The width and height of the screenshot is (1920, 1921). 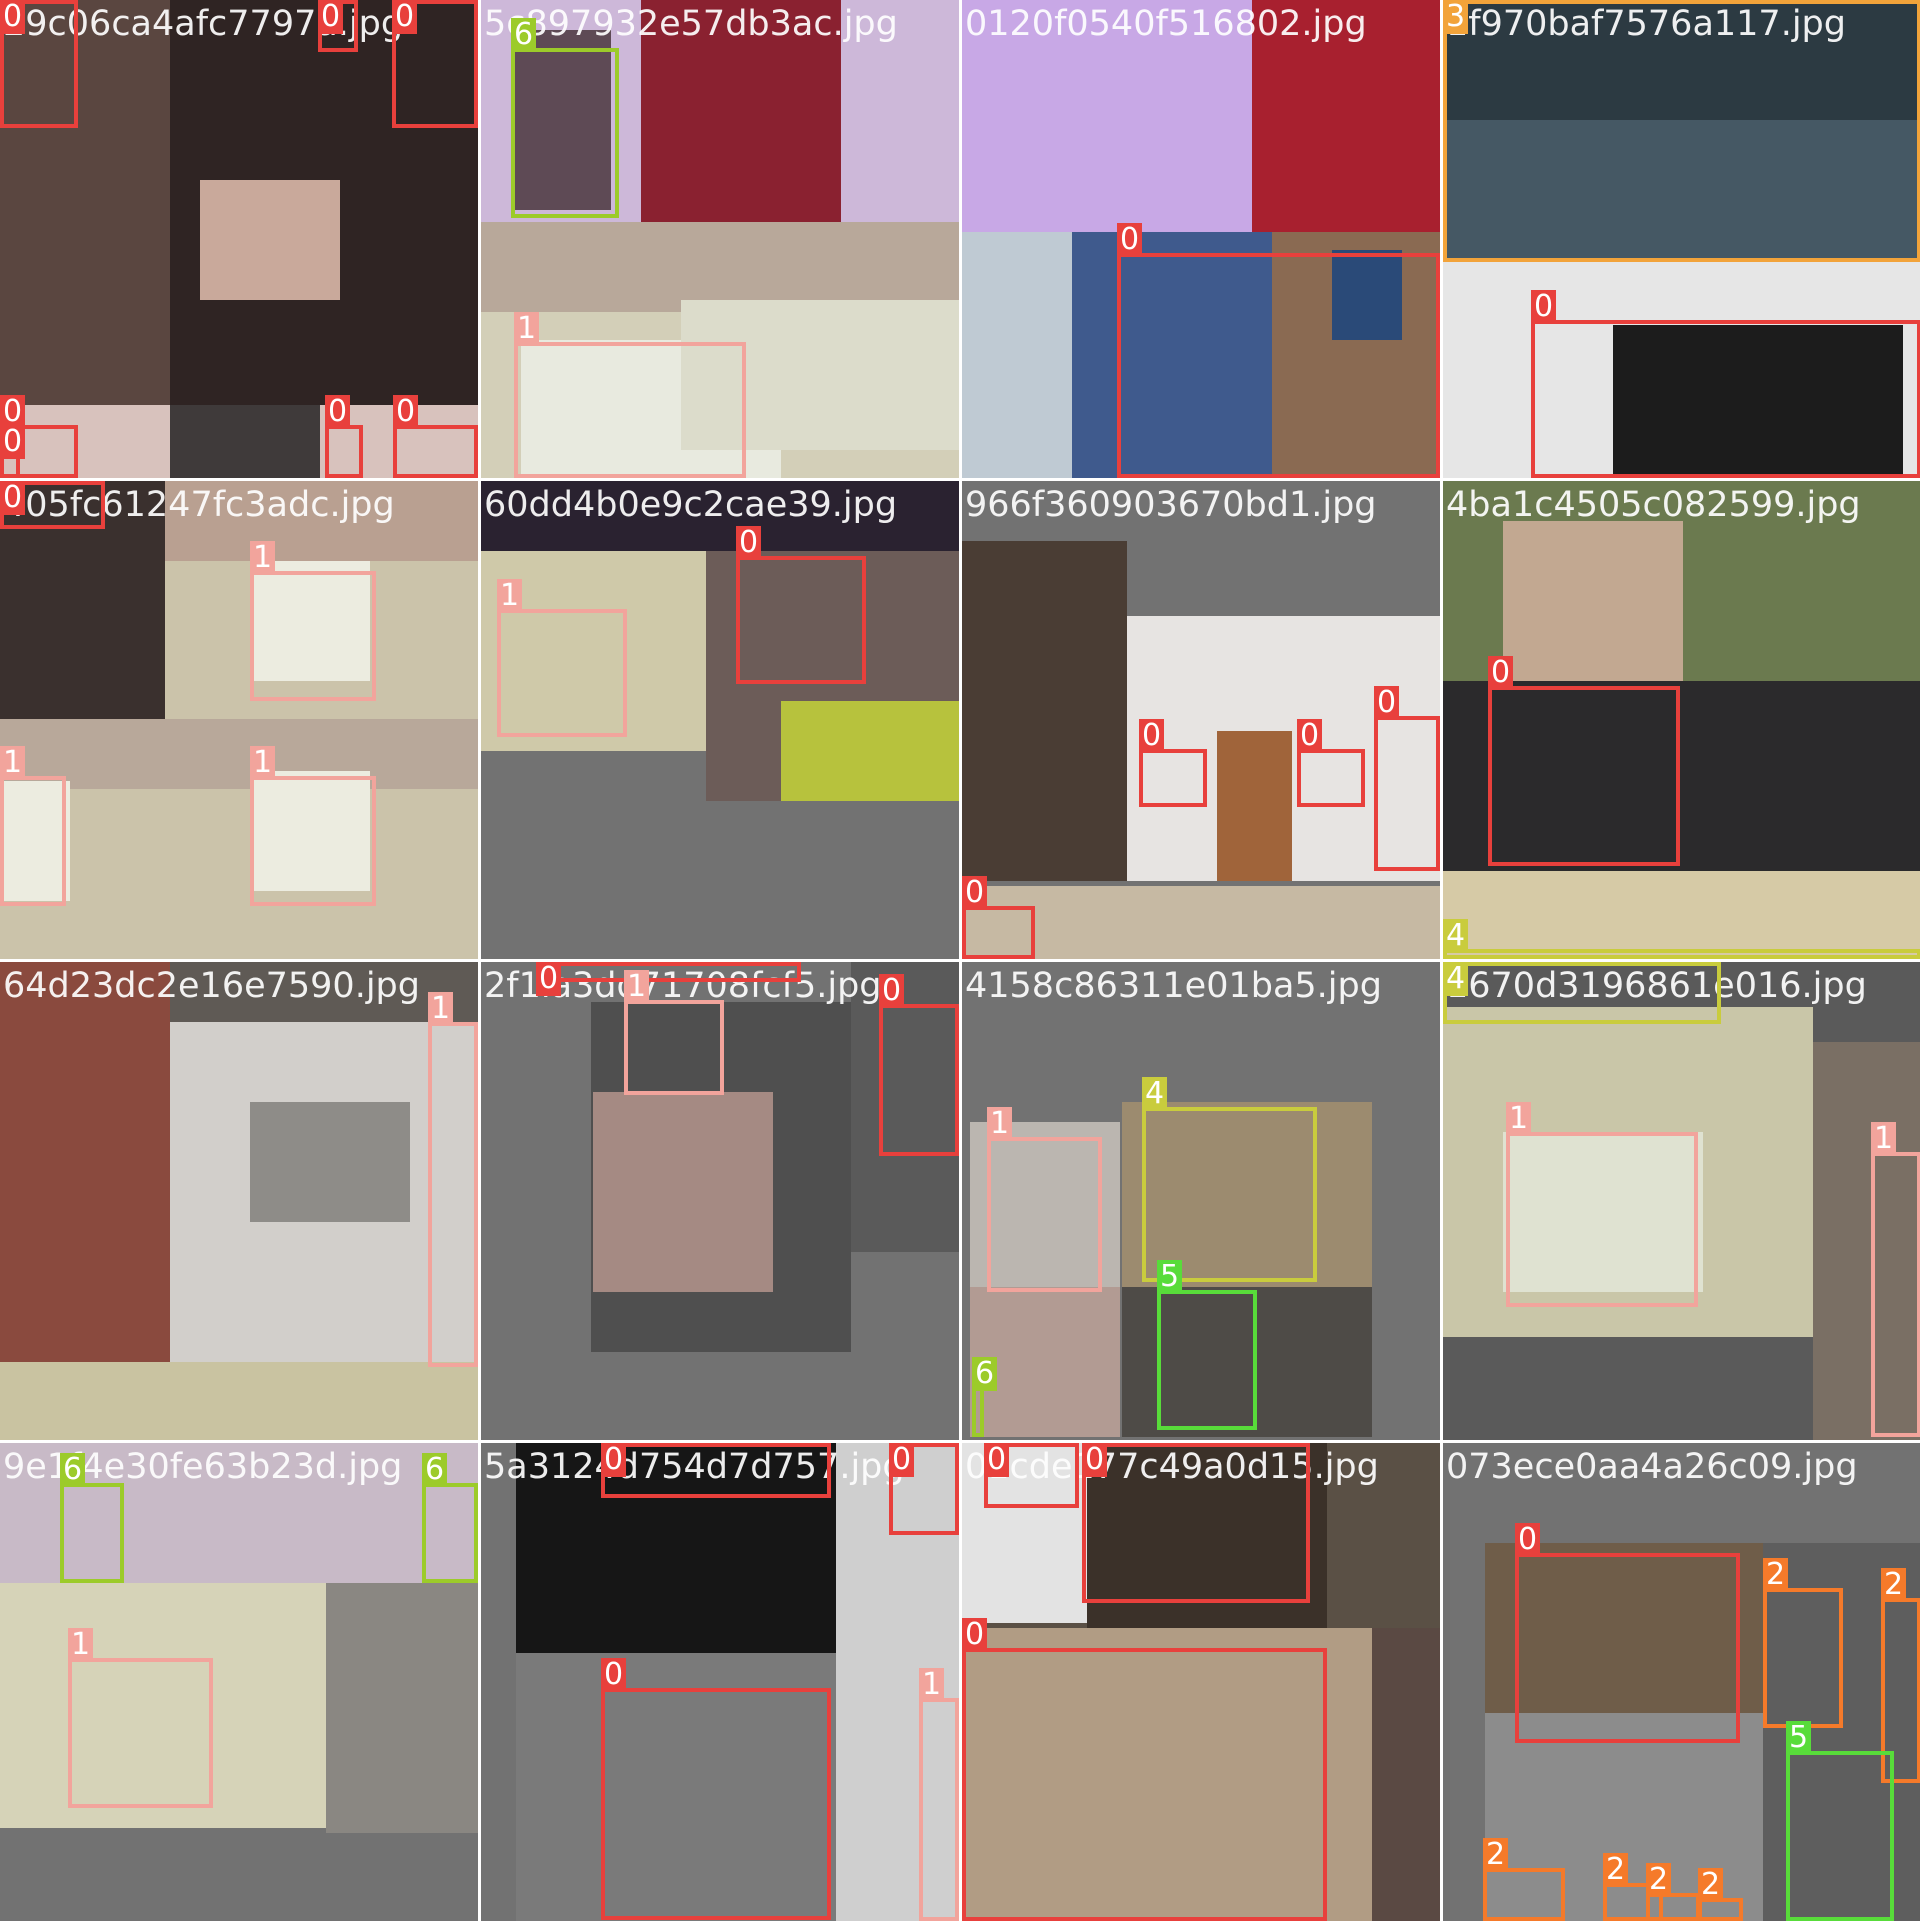 What do you see at coordinates (720, 1682) in the screenshot?
I see `tile-14: 5a3124d754d7d757.jpg 0 0 0 1` at bounding box center [720, 1682].